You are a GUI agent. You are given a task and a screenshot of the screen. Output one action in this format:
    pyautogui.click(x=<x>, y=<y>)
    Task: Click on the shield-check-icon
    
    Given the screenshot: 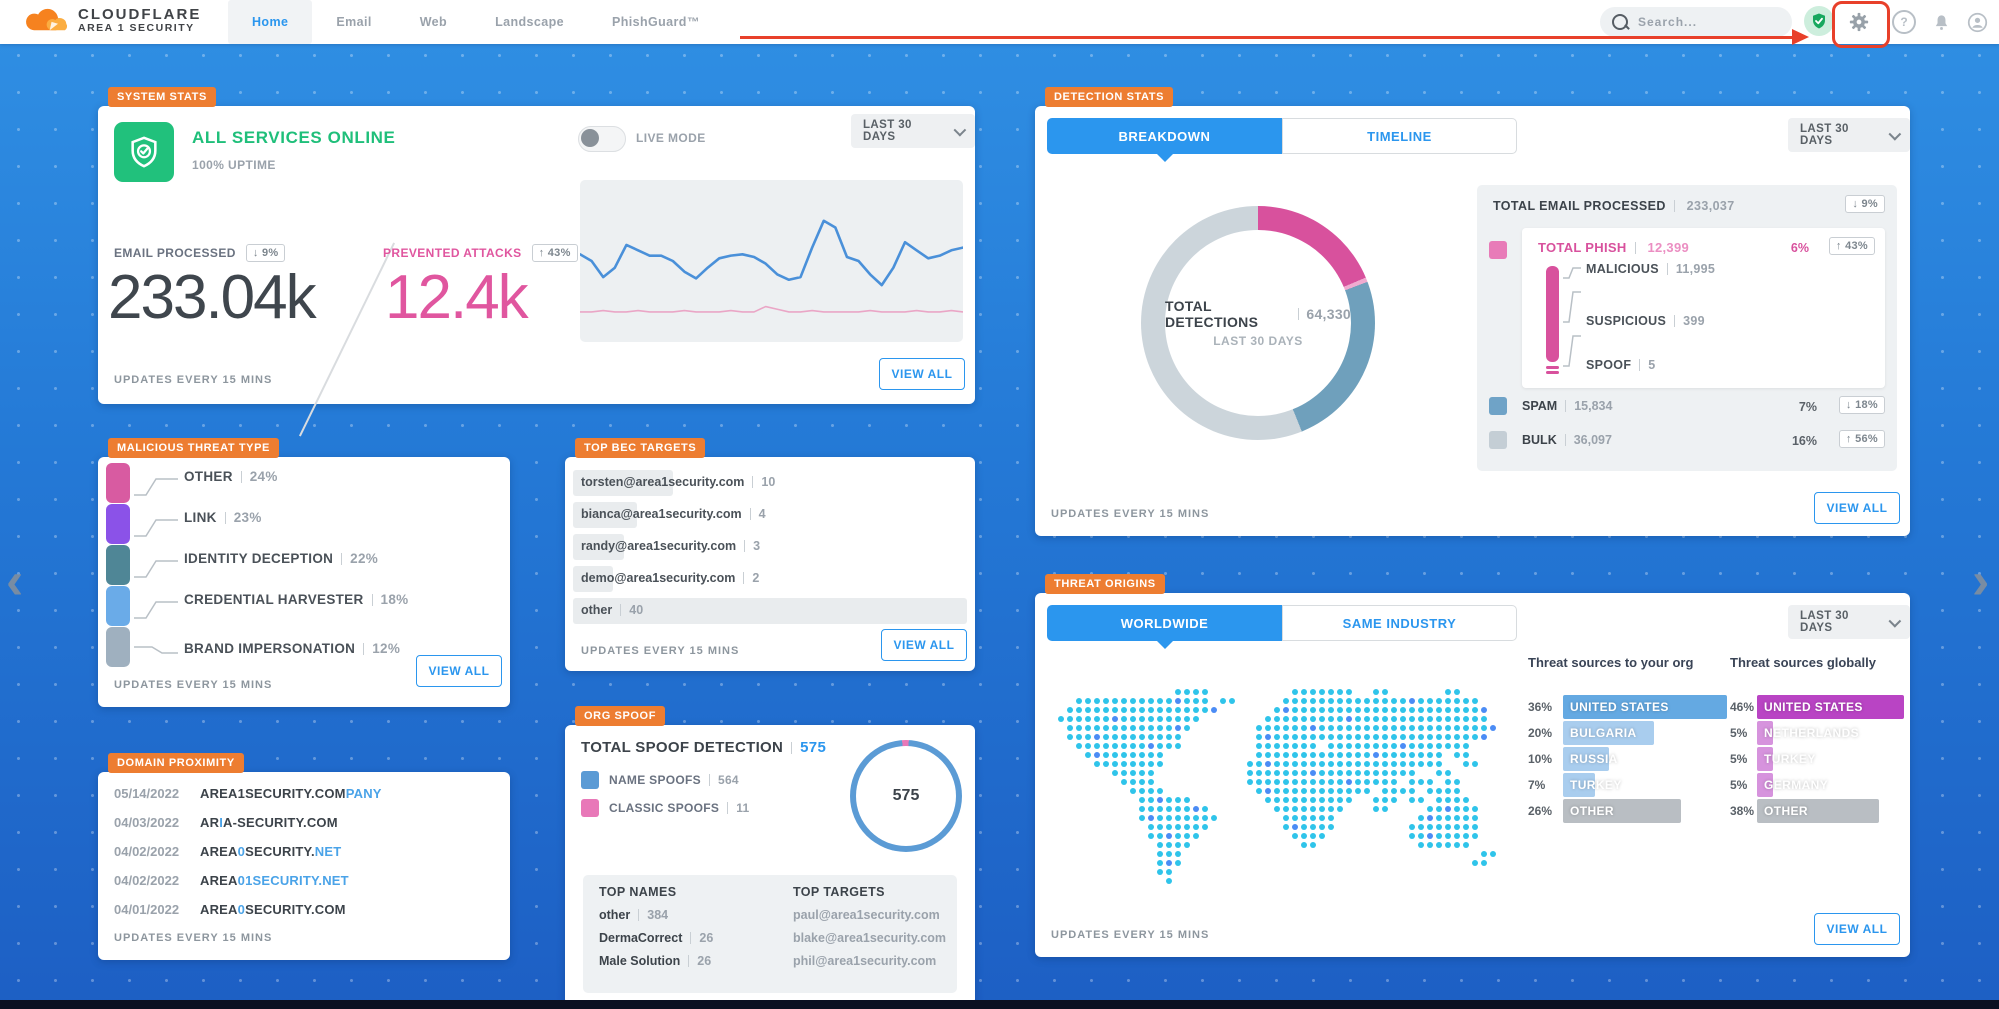 What is the action you would take?
    pyautogui.click(x=1819, y=21)
    